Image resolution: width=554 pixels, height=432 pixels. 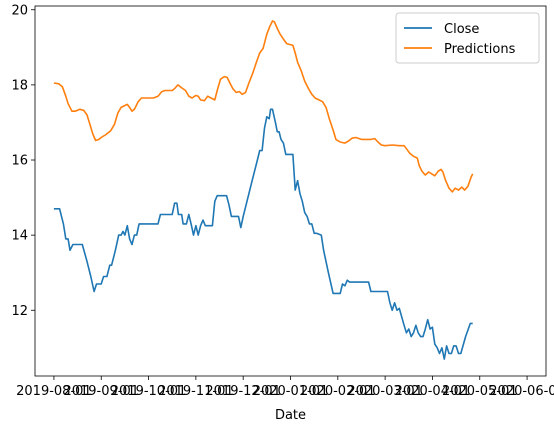 I want to click on legend: Close Predictions, so click(x=467, y=38).